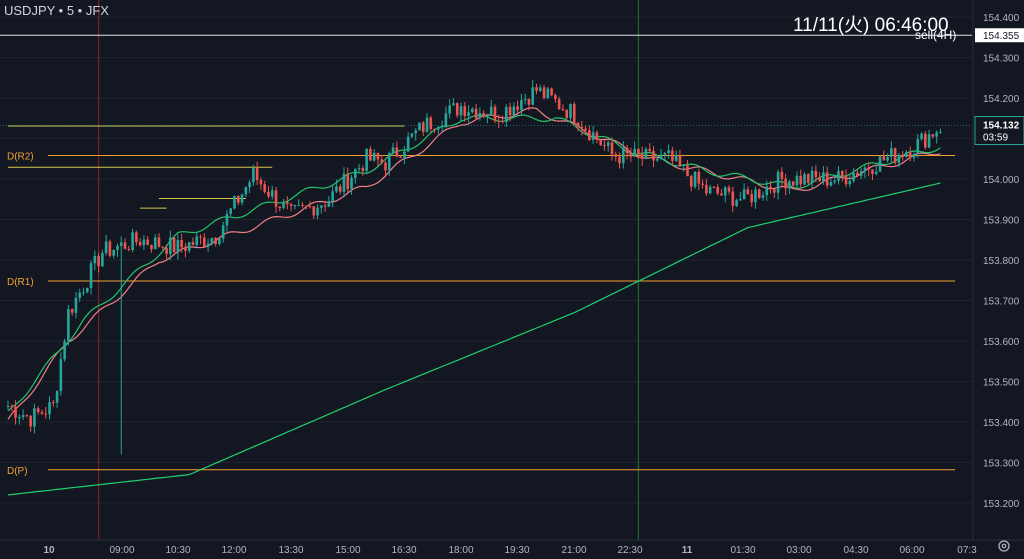  What do you see at coordinates (573, 550) in the screenshot?
I see `time-tick-label: 21:00` at bounding box center [573, 550].